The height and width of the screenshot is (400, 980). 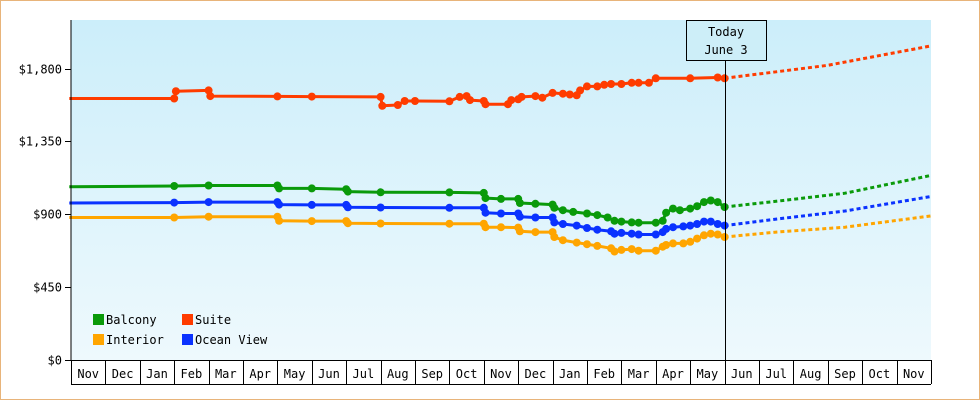 What do you see at coordinates (295, 374) in the screenshot?
I see `x-tick-label: May` at bounding box center [295, 374].